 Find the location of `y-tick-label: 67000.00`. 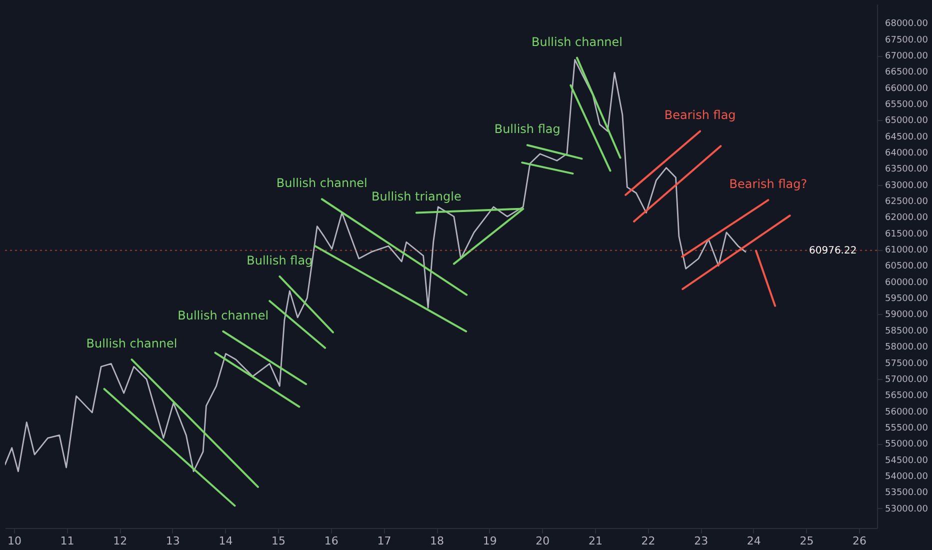

y-tick-label: 67000.00 is located at coordinates (906, 57).